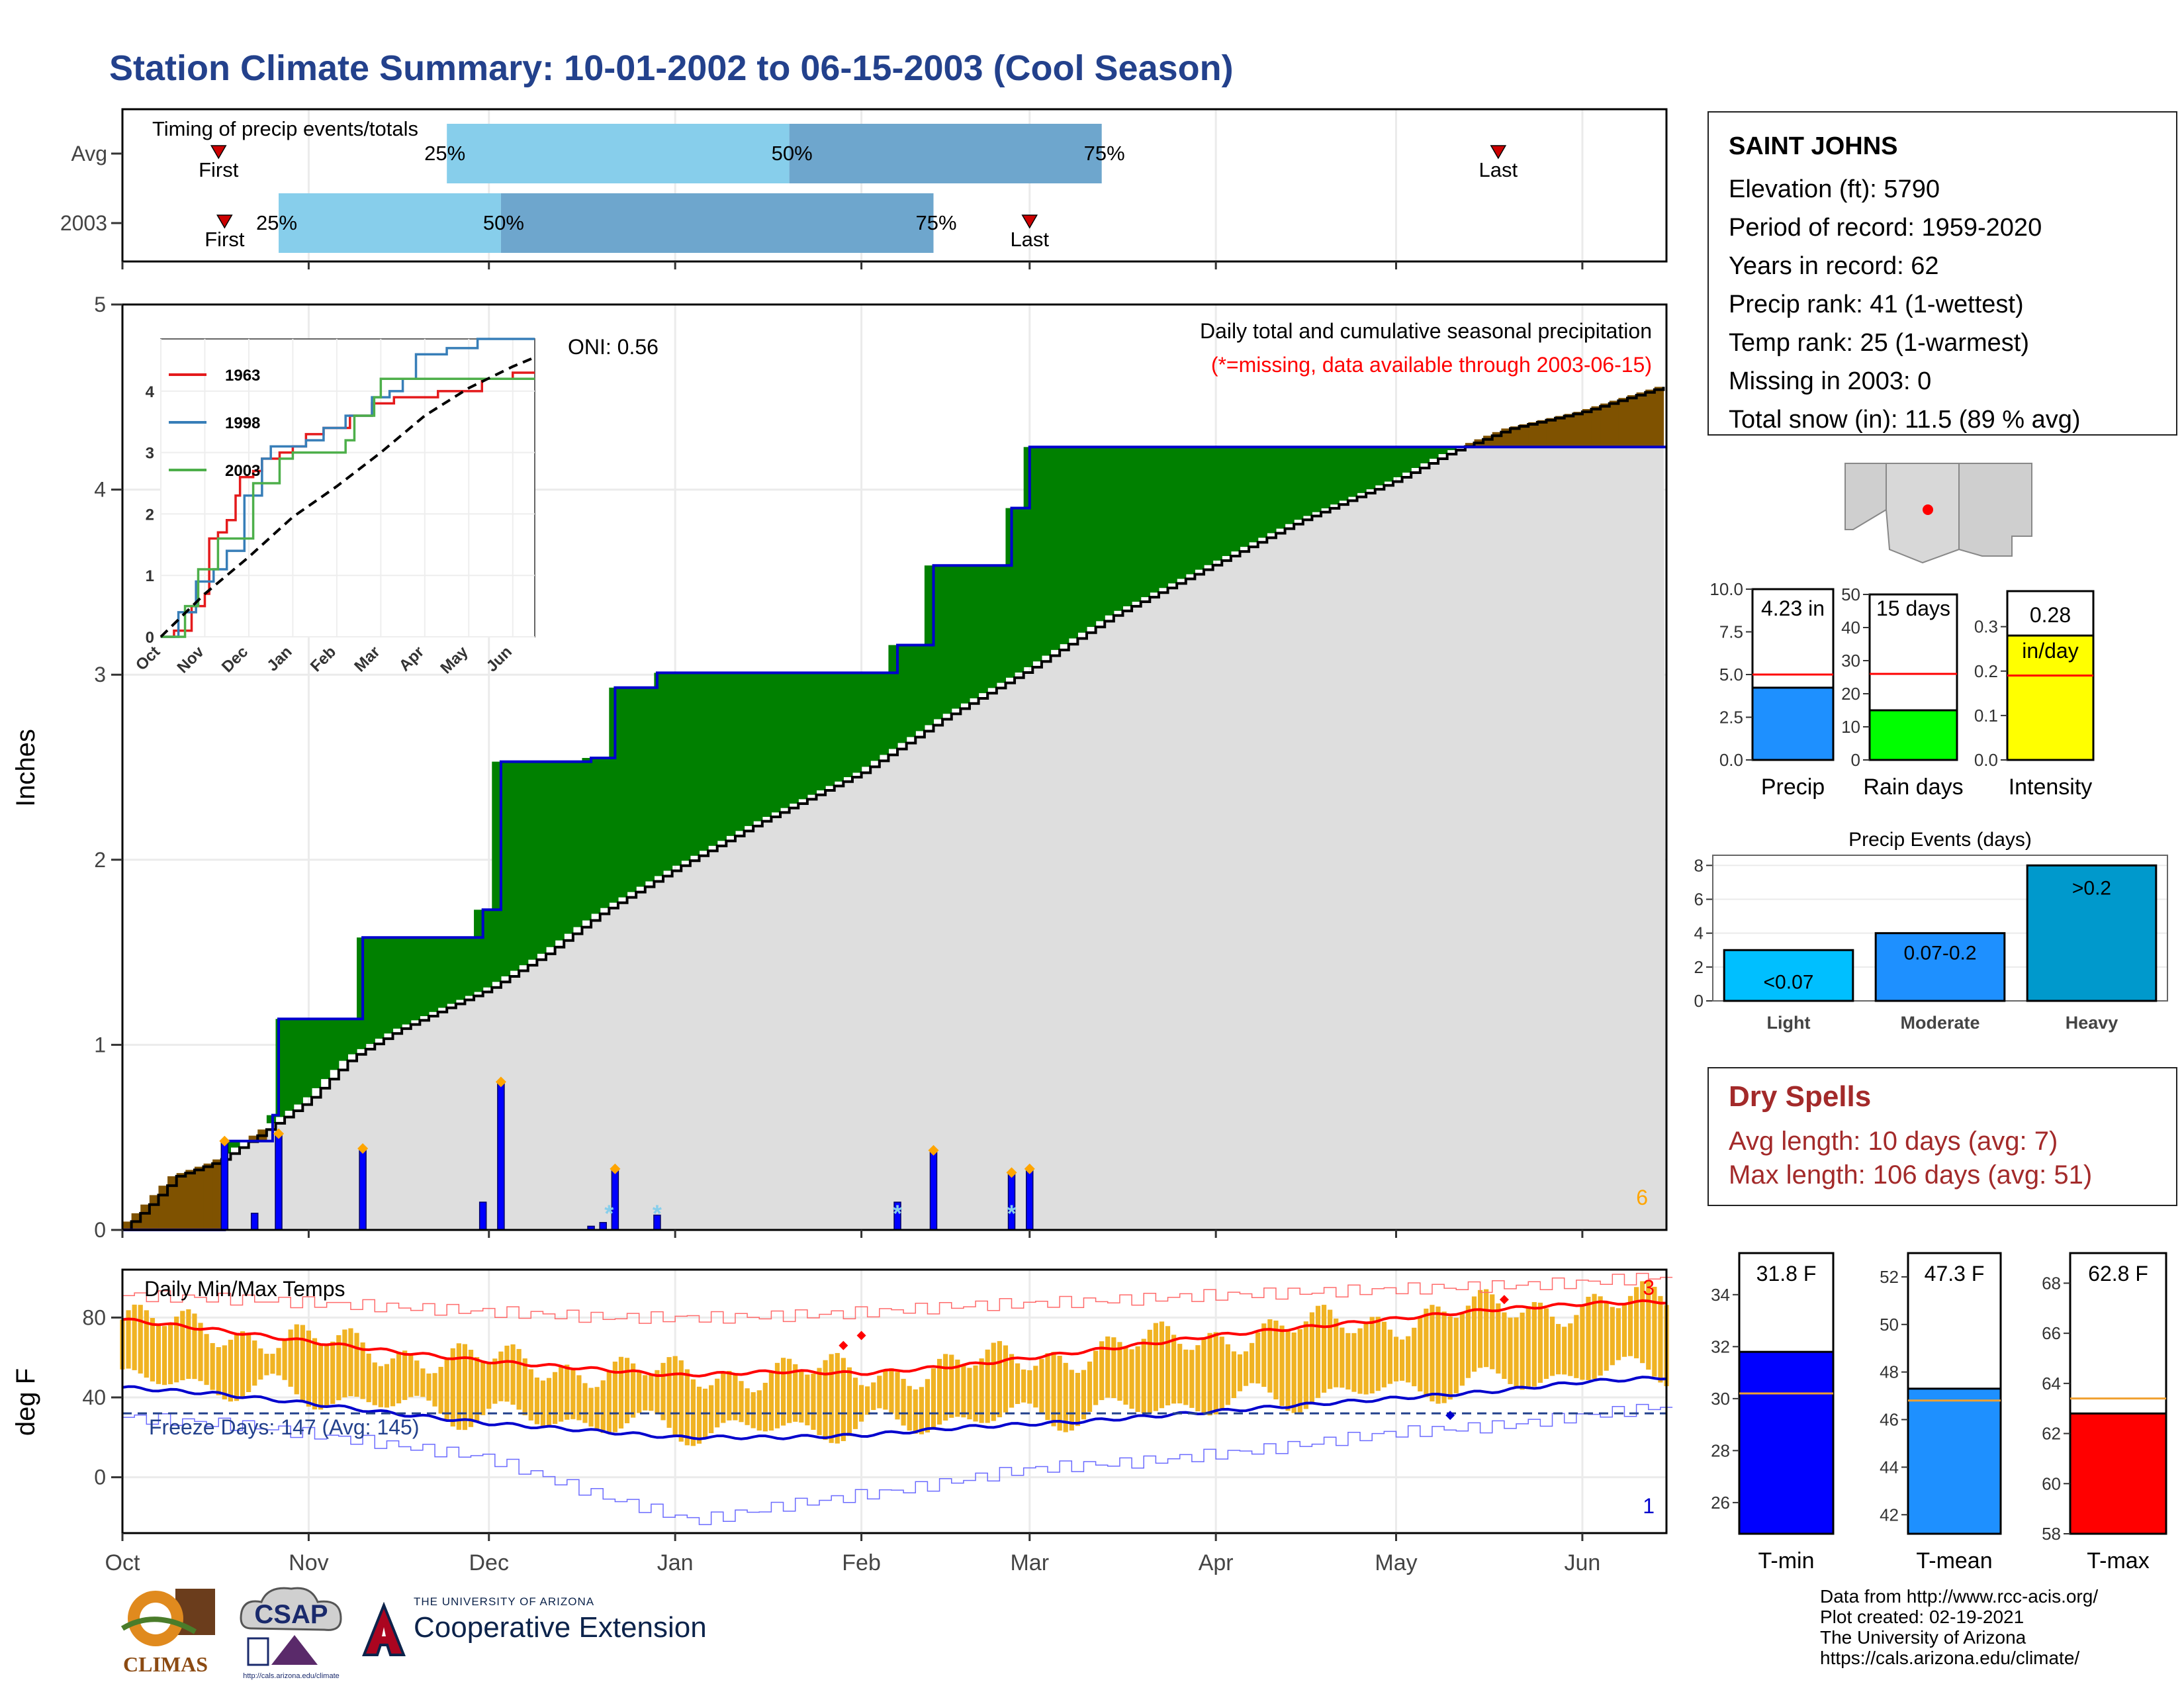 This screenshot has height=1688, width=2184. Describe the element at coordinates (1851, 727) in the screenshot. I see `raindays-gauge-y-tick-label: 10` at that location.